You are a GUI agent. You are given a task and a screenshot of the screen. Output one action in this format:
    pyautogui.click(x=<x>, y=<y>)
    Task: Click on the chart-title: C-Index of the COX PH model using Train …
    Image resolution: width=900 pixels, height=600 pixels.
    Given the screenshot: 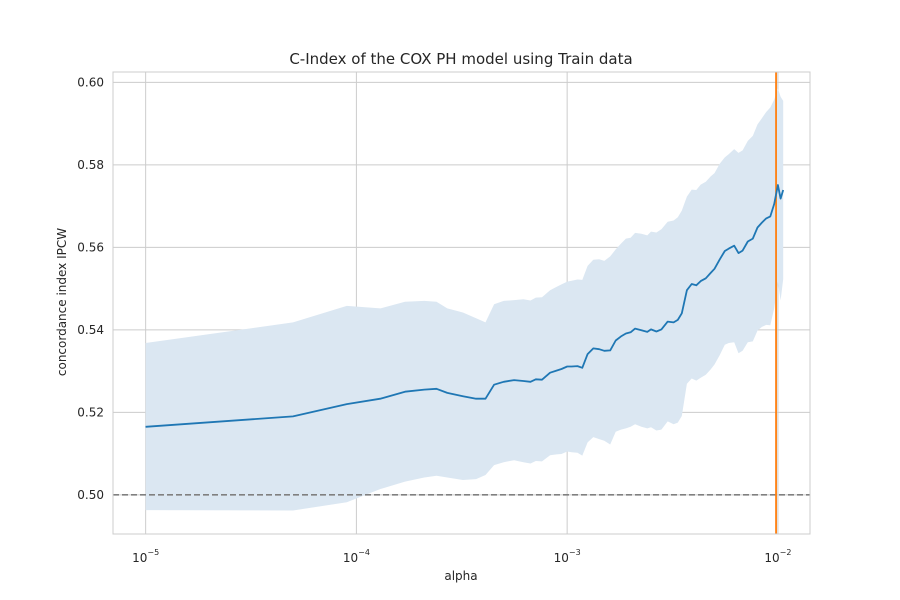 What is the action you would take?
    pyautogui.click(x=460, y=59)
    